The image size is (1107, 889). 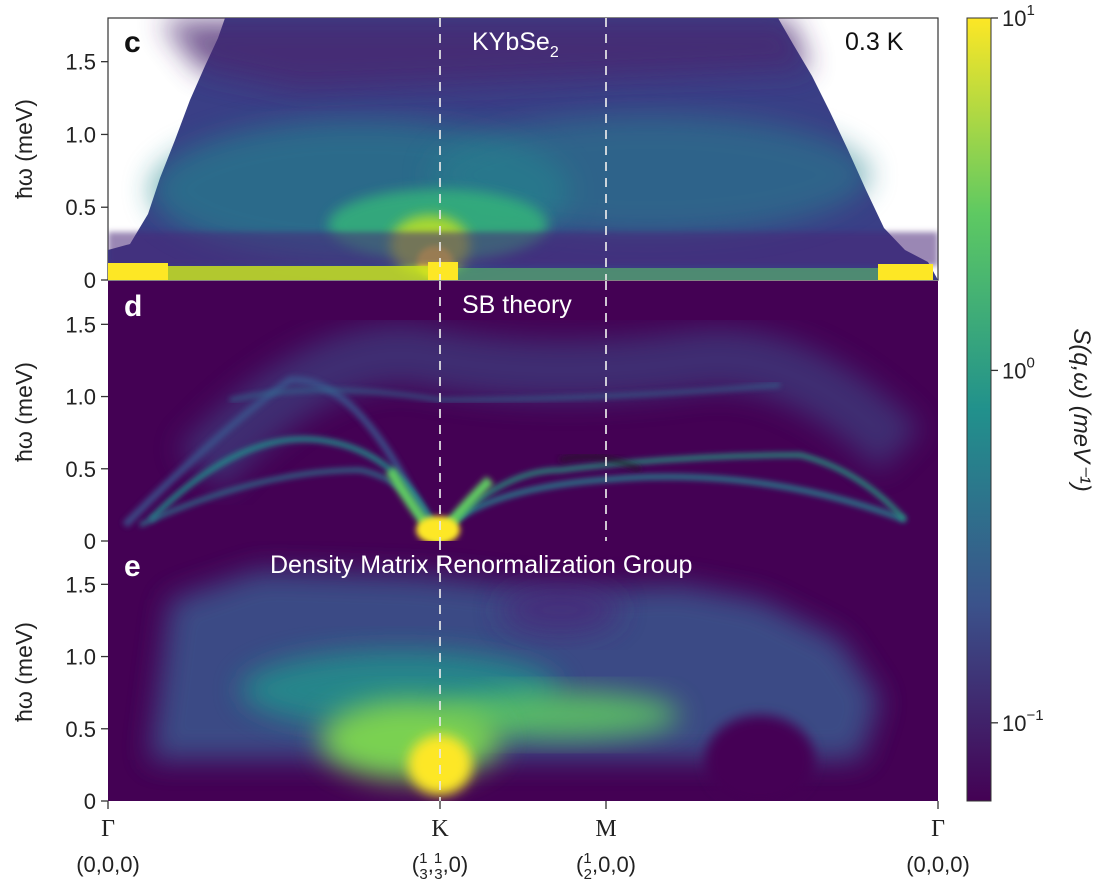 What do you see at coordinates (668, 274) in the screenshot?
I see `panel-c-elastic-right` at bounding box center [668, 274].